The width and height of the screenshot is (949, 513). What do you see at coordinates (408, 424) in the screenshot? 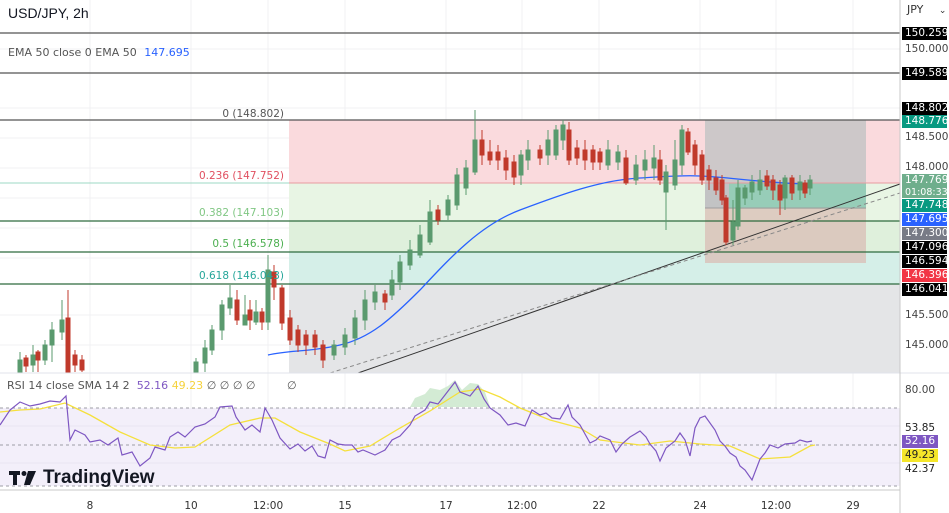
I see `rsi-sma-line` at bounding box center [408, 424].